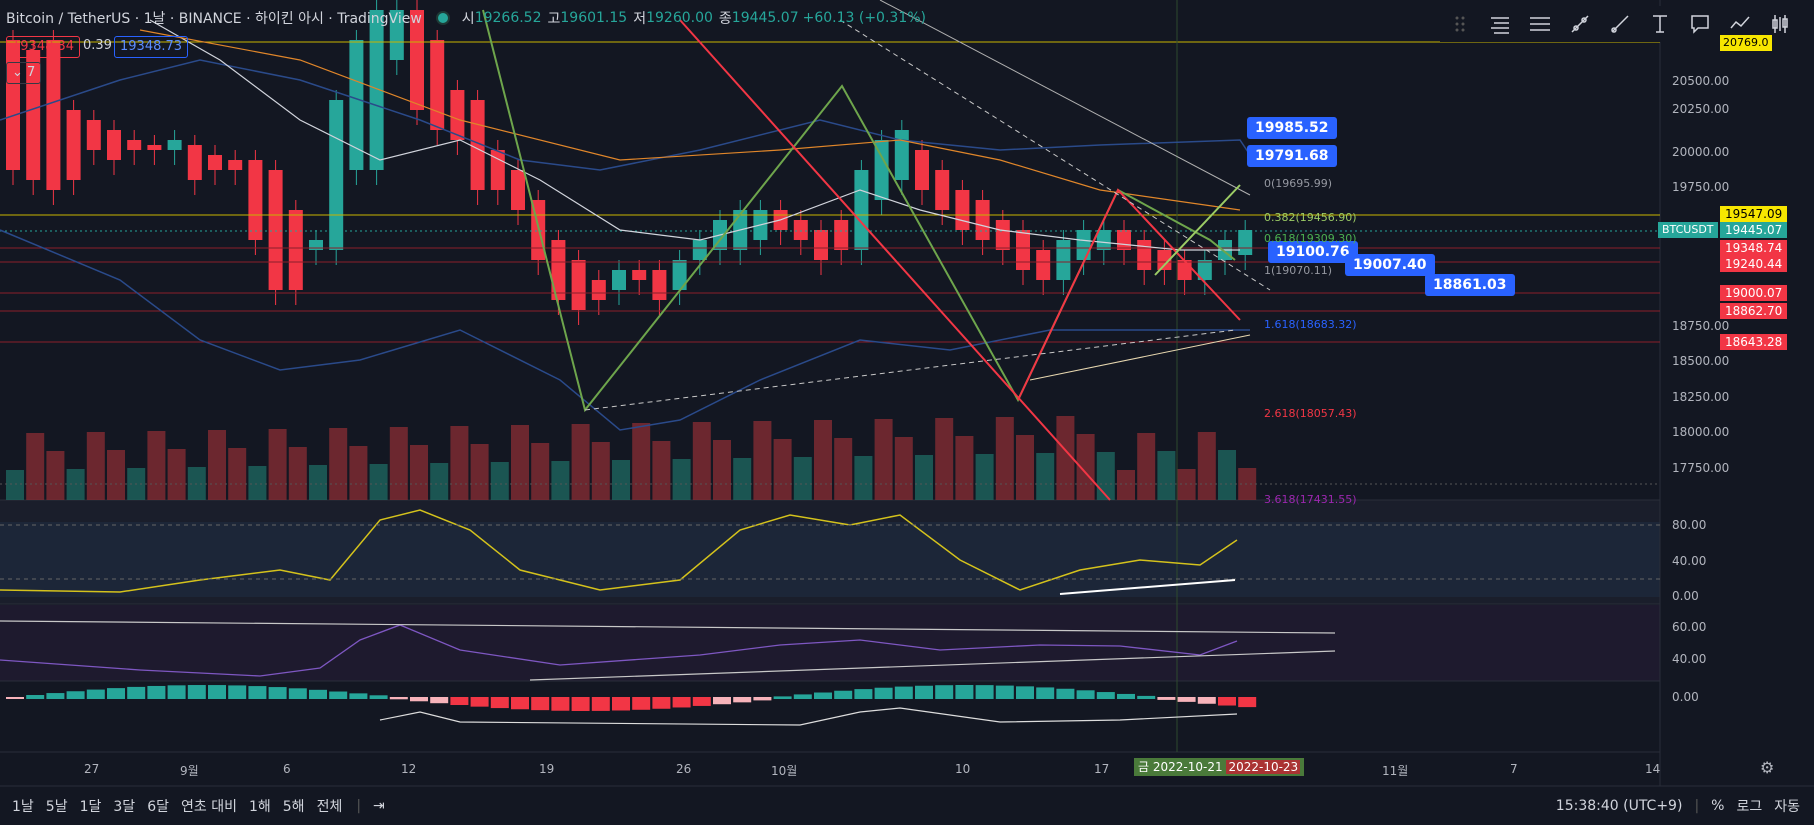  I want to click on log-toggle: 로그, so click(1749, 806).